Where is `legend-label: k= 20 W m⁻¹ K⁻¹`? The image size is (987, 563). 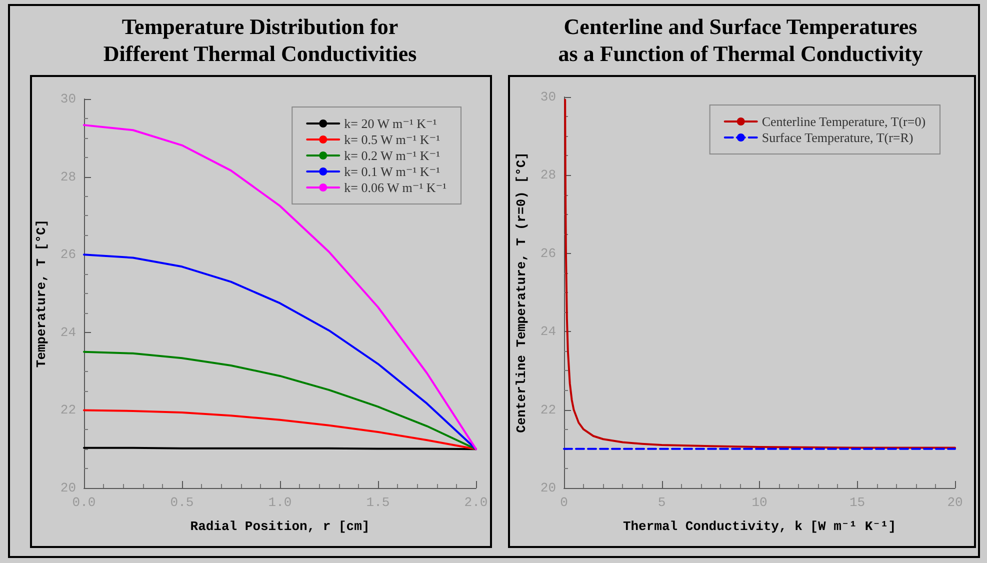
legend-label: k= 20 W m⁻¹ K⁻¹ is located at coordinates (390, 123).